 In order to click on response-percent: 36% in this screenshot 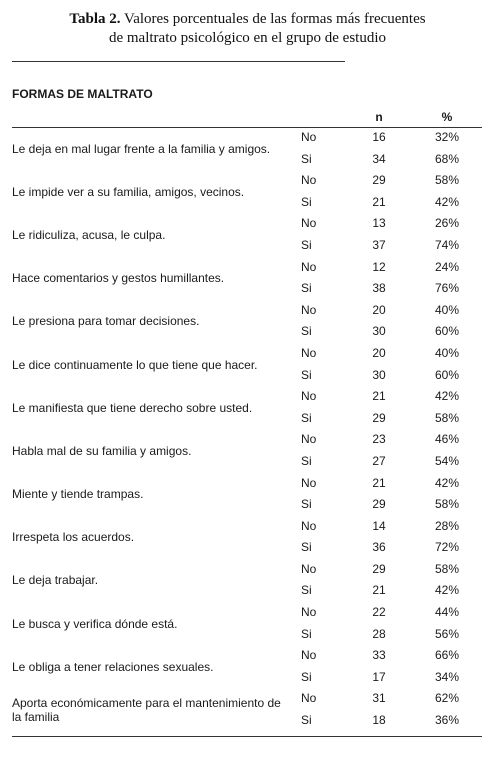, I will do `click(447, 720)`.